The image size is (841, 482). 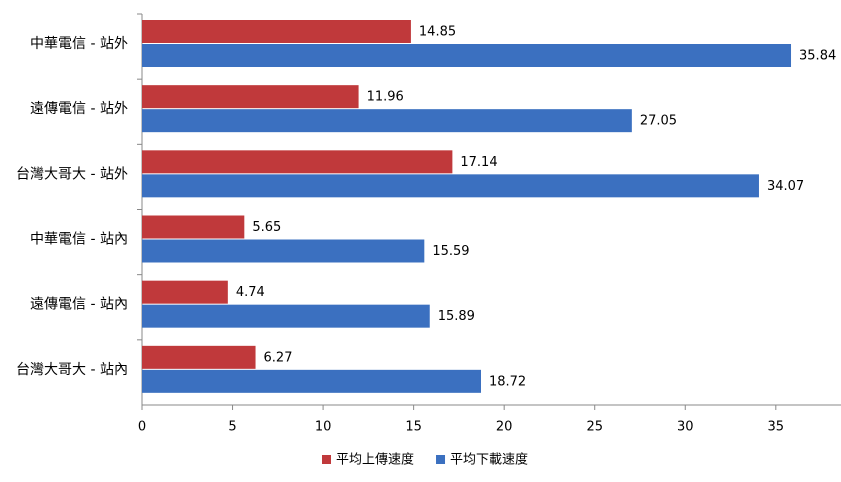 What do you see at coordinates (450, 251) in the screenshot?
I see `data-label: 15.59` at bounding box center [450, 251].